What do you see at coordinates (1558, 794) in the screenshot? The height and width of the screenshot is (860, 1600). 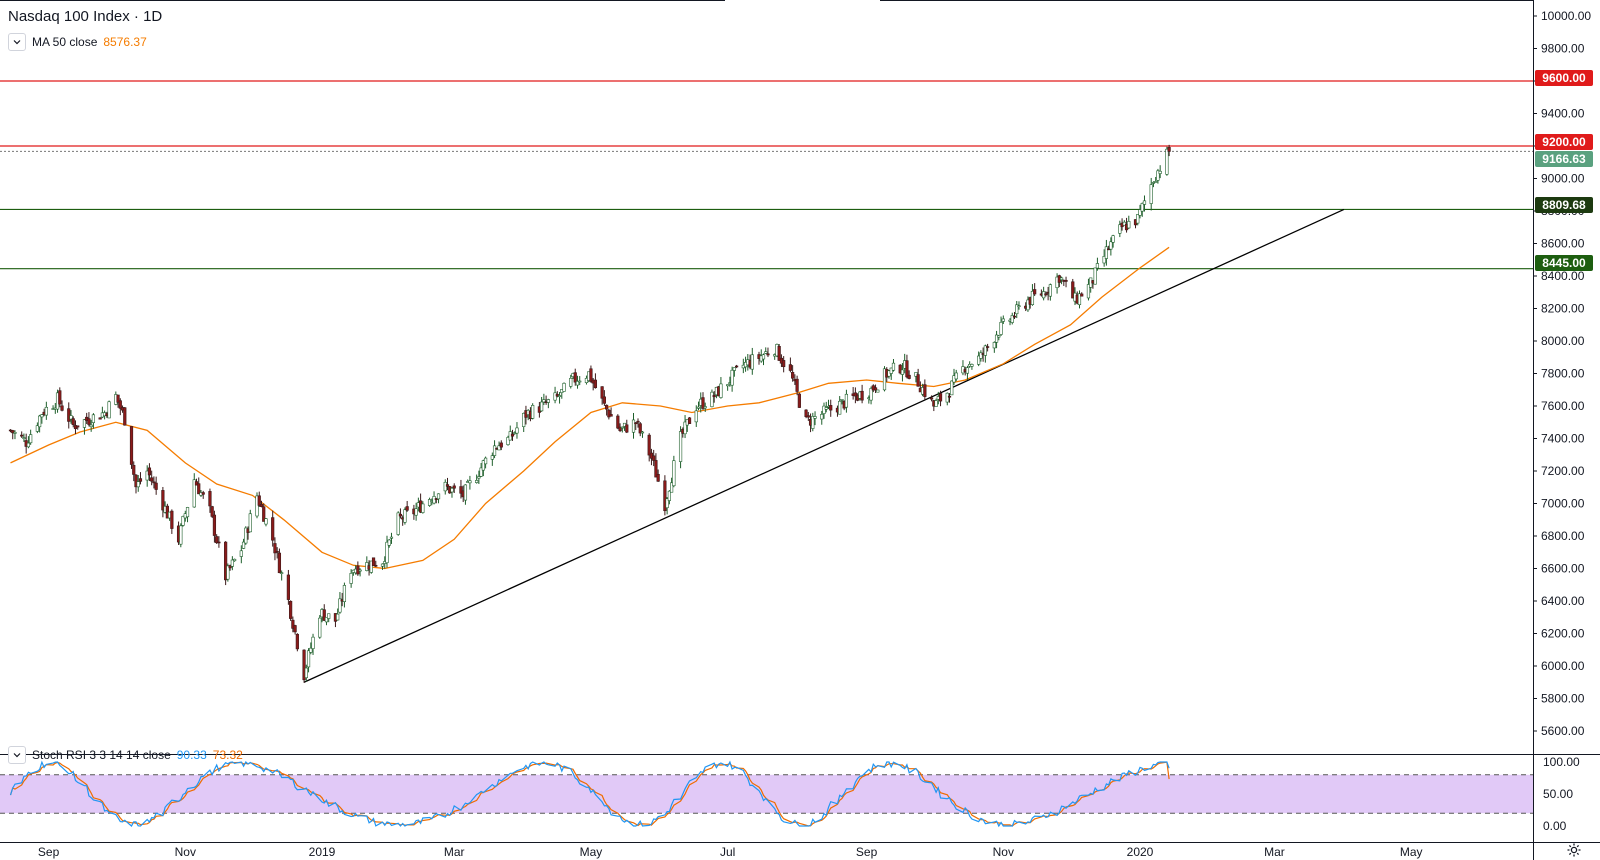 I see `stoch-tick-label: 50.00` at bounding box center [1558, 794].